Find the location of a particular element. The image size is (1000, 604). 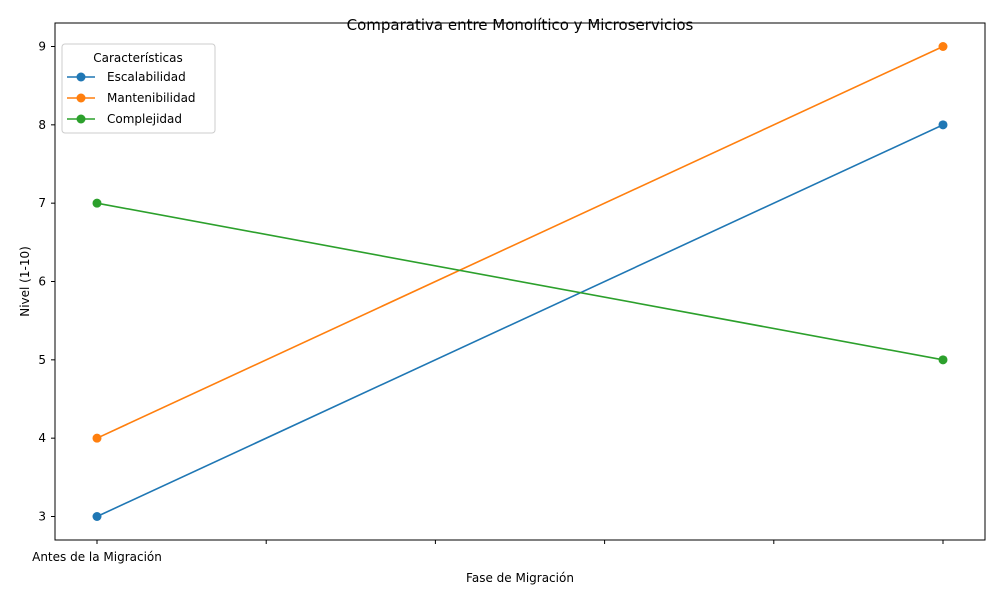

y-axis: 3 4 5 6 7 8 9 is located at coordinates (46, 282).